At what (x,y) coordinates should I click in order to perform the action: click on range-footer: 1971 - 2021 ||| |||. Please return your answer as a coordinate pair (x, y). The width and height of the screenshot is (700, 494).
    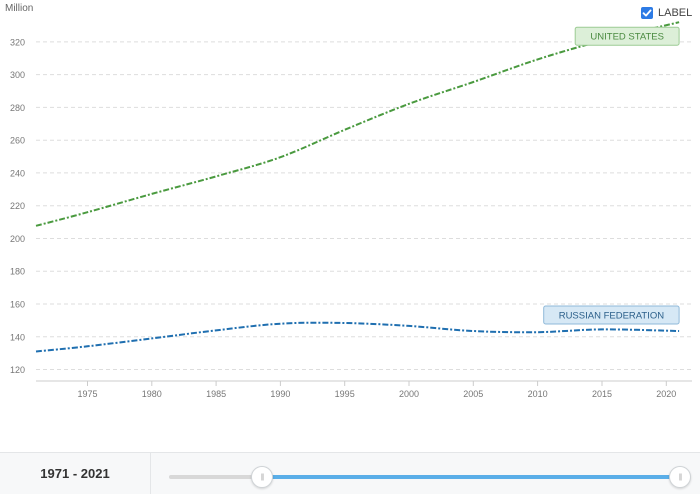
    Looking at the image, I should click on (350, 473).